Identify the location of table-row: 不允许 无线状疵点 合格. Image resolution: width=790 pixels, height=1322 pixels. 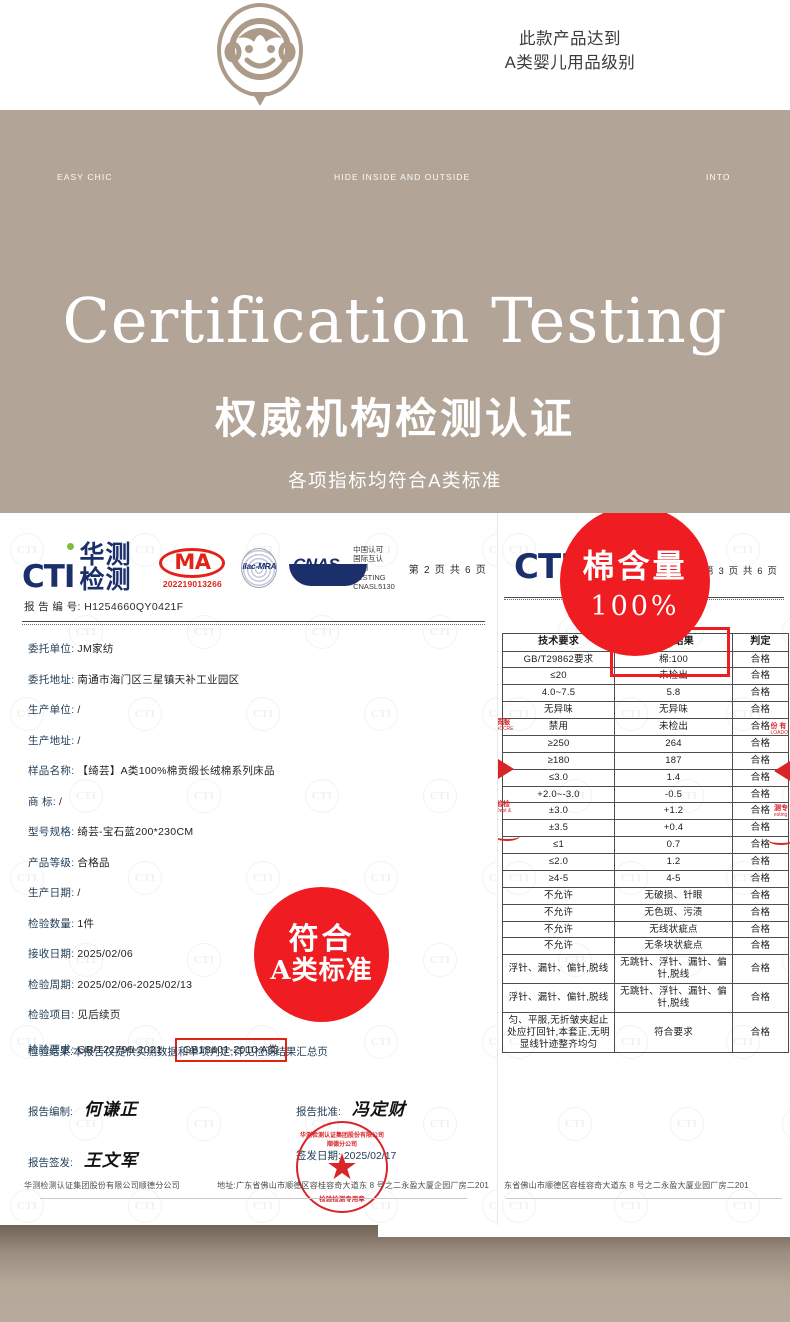
(645, 929).